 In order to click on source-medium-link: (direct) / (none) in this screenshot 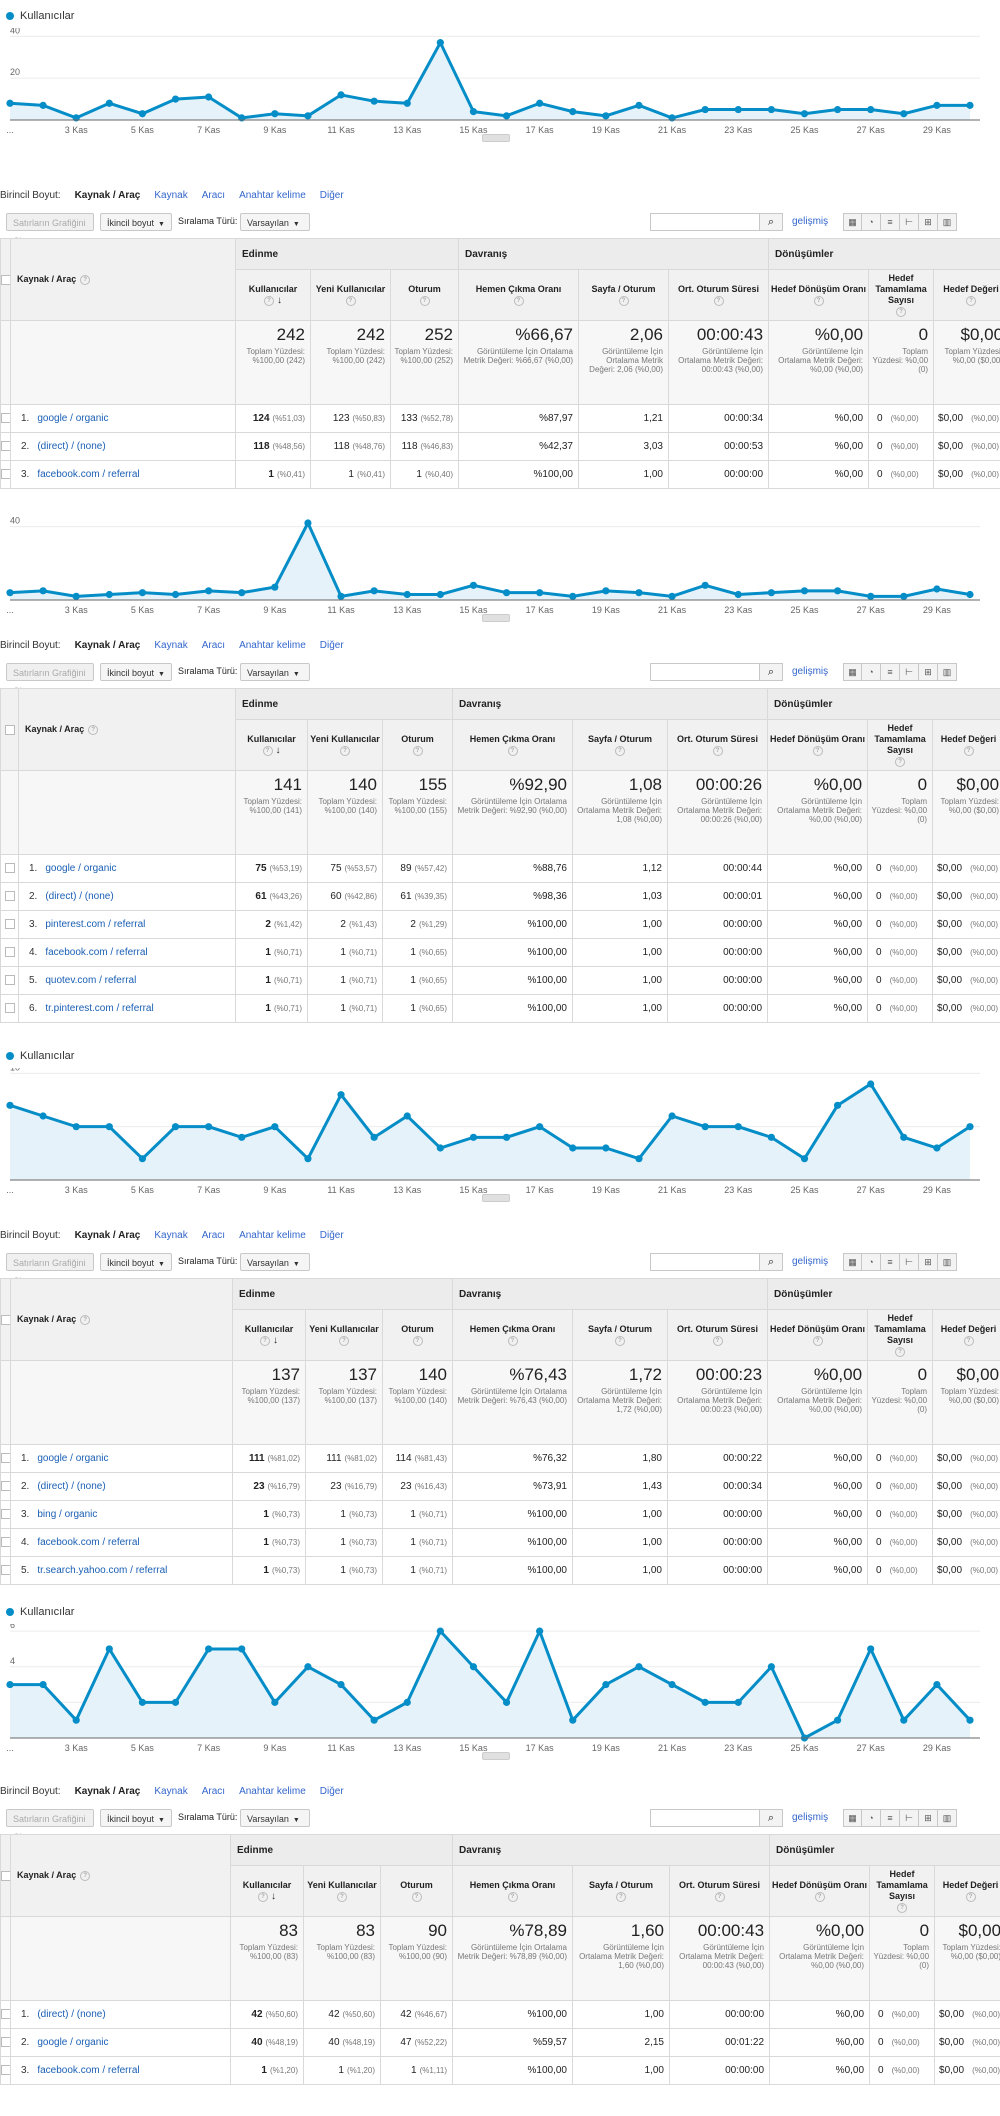, I will do `click(79, 896)`.